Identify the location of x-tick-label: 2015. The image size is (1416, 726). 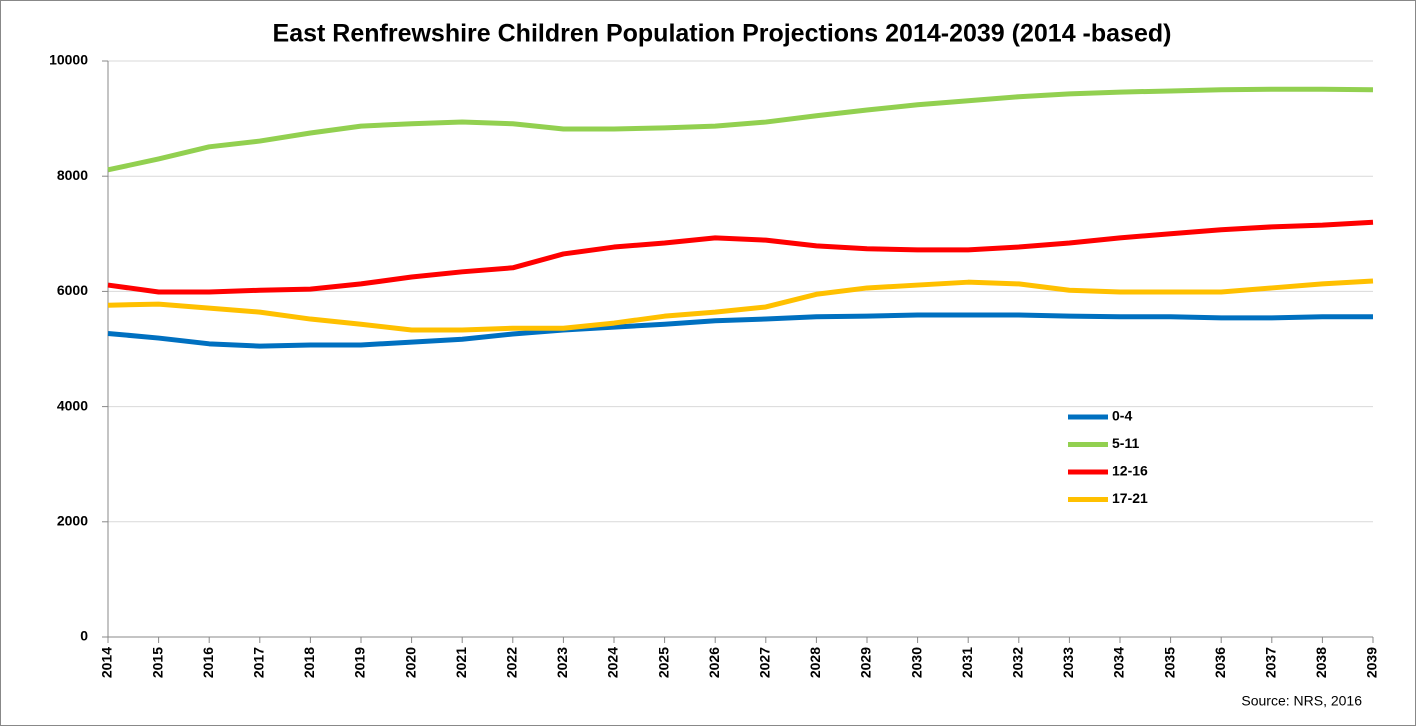
(157, 662).